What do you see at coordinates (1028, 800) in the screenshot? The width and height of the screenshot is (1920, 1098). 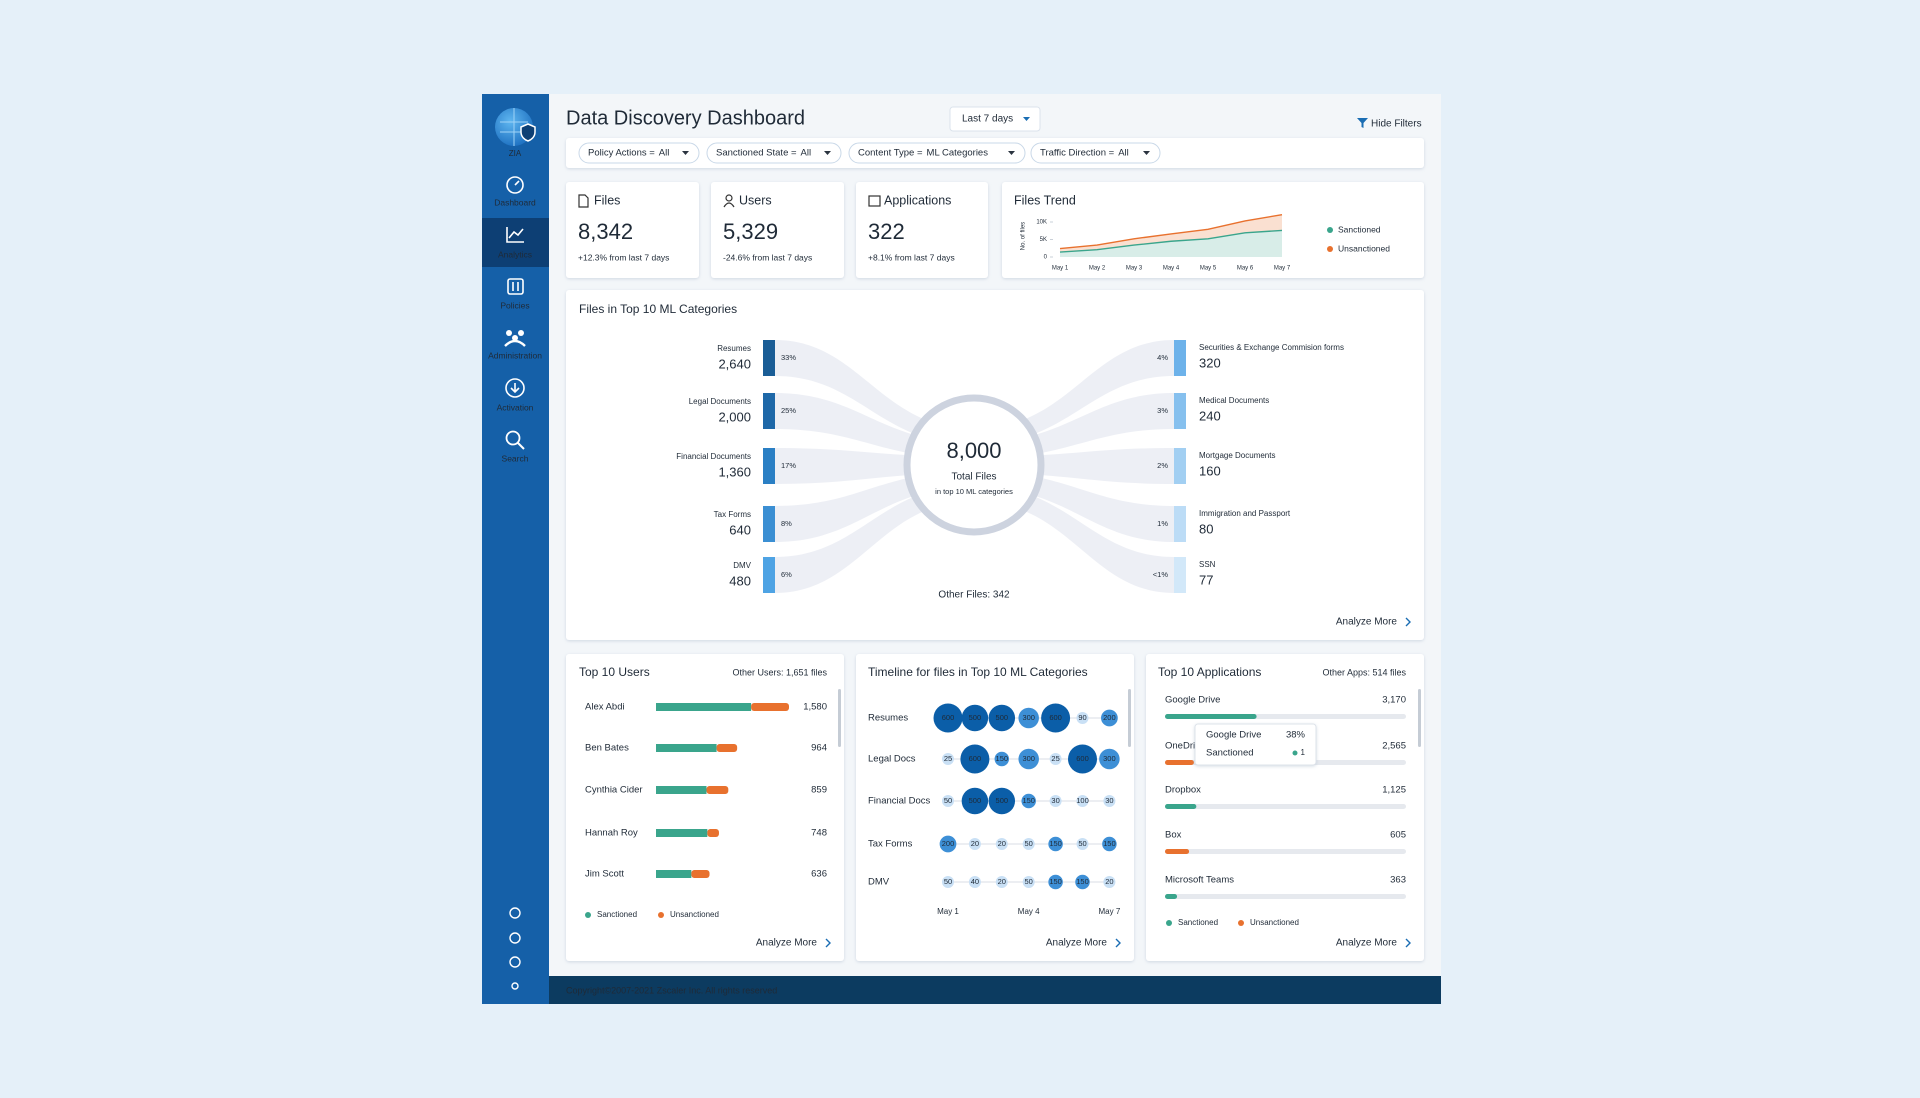 I see `bubble-label: 150` at bounding box center [1028, 800].